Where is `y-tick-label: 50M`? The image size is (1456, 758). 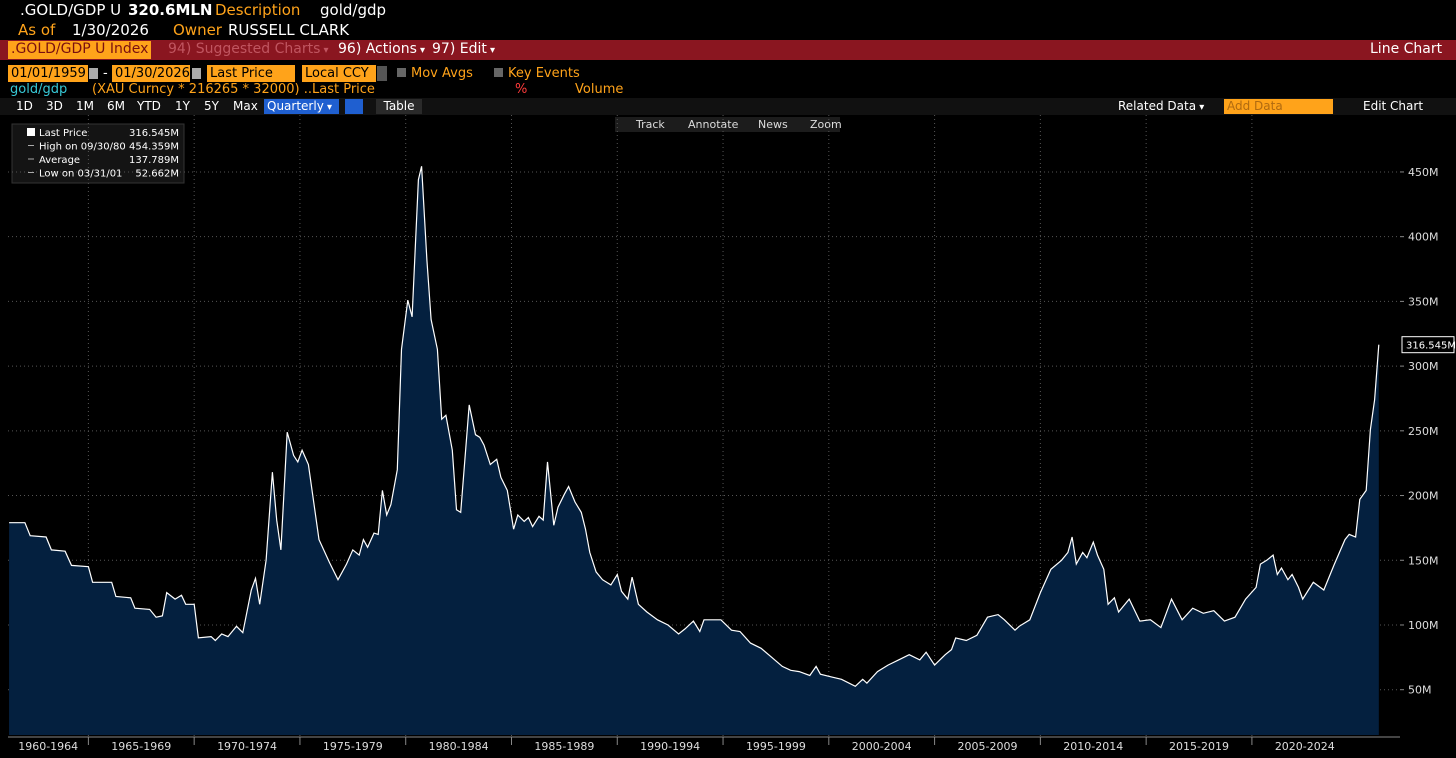 y-tick-label: 50M is located at coordinates (1420, 690).